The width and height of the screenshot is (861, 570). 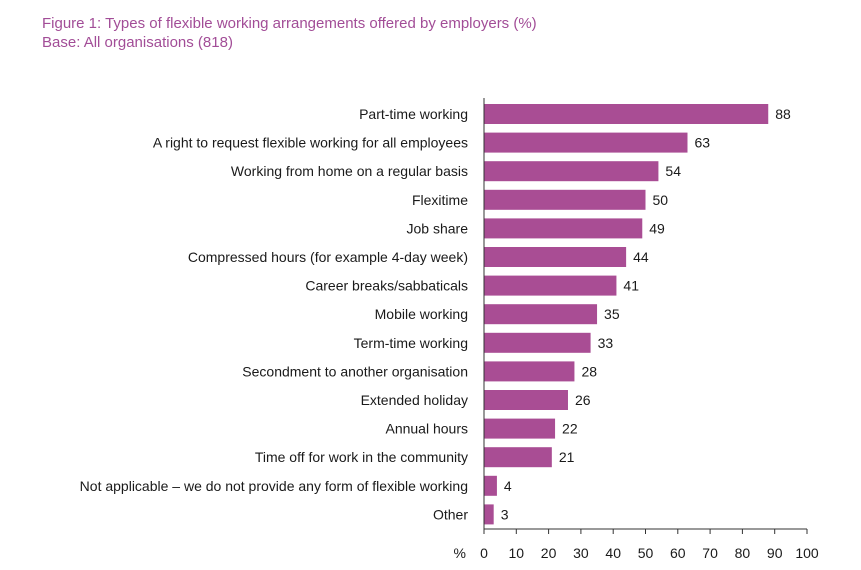 What do you see at coordinates (517, 553) in the screenshot?
I see `x-tick-label: 10` at bounding box center [517, 553].